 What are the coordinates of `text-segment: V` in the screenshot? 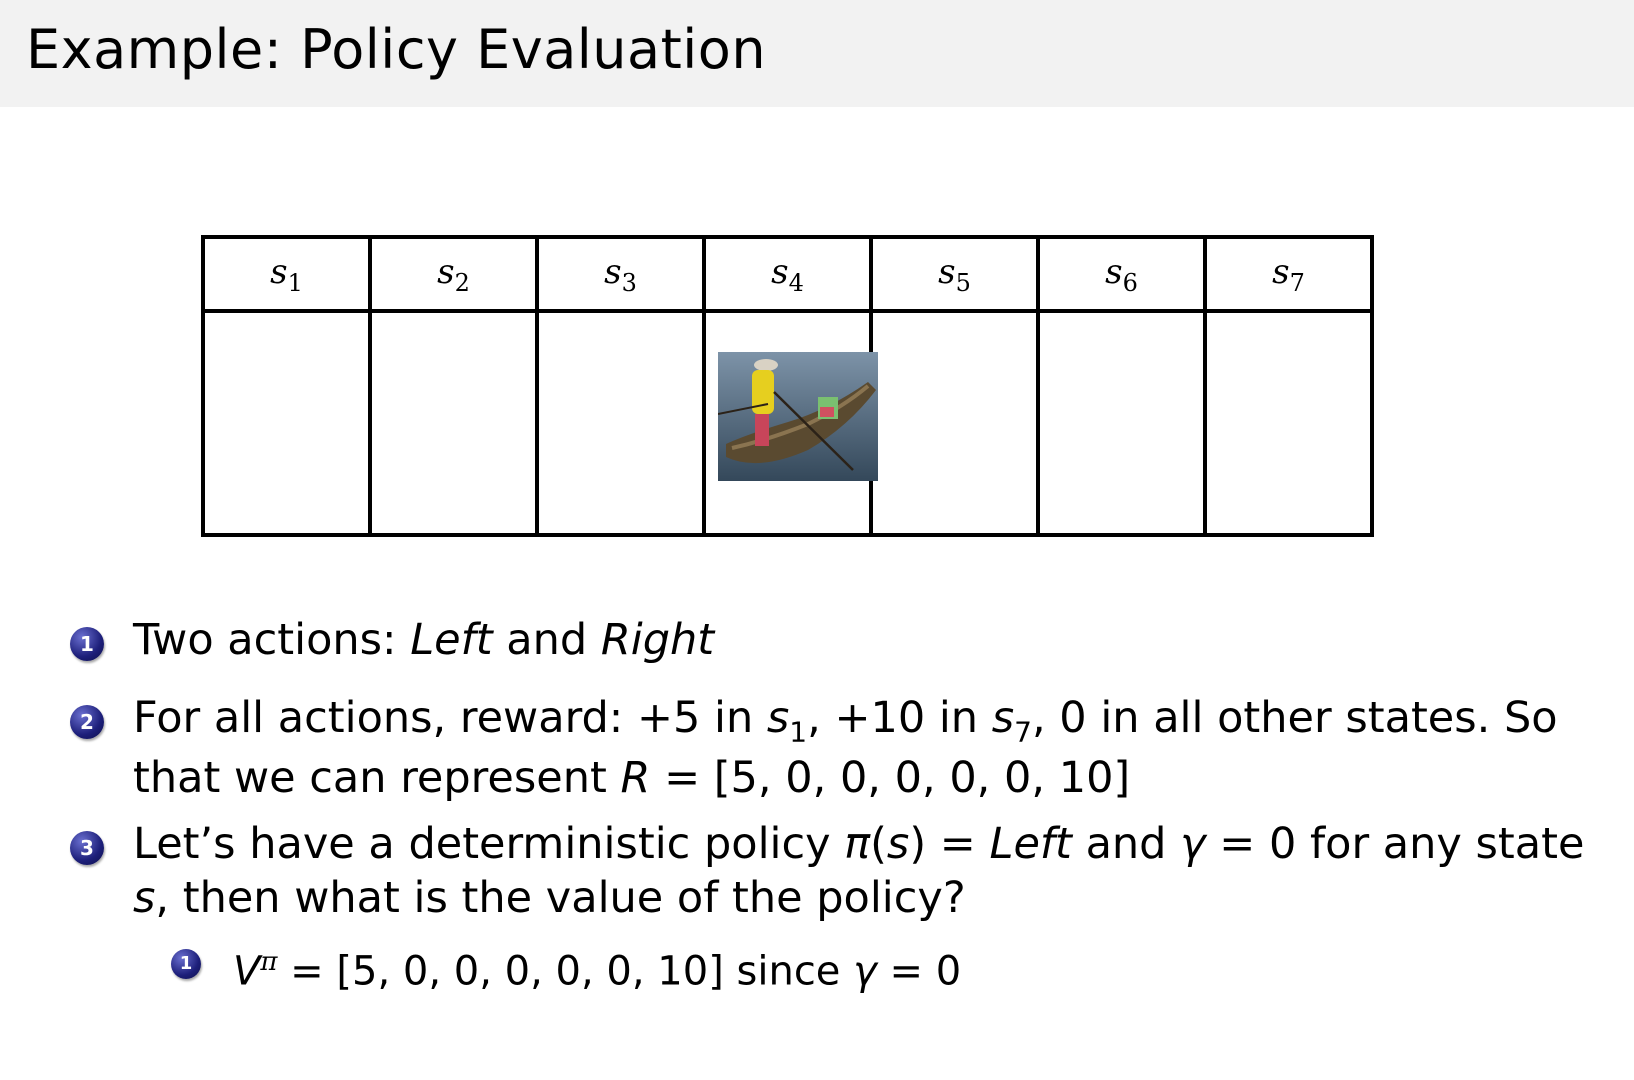 It's located at (247, 971).